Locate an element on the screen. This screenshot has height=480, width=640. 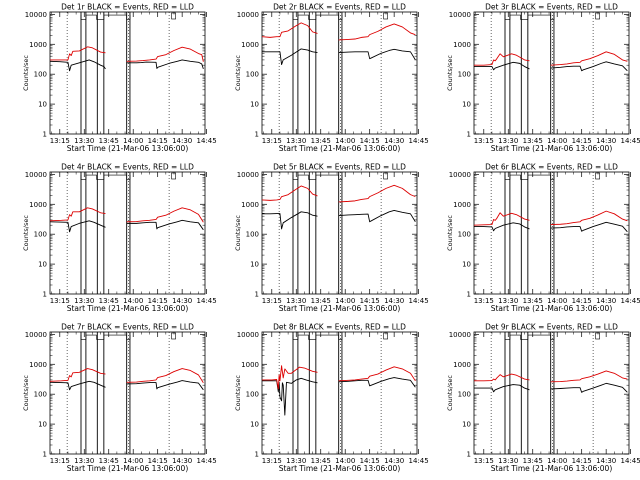
chart-title: Det 7r BLACK = Events, RED = LLD is located at coordinates (127, 327).